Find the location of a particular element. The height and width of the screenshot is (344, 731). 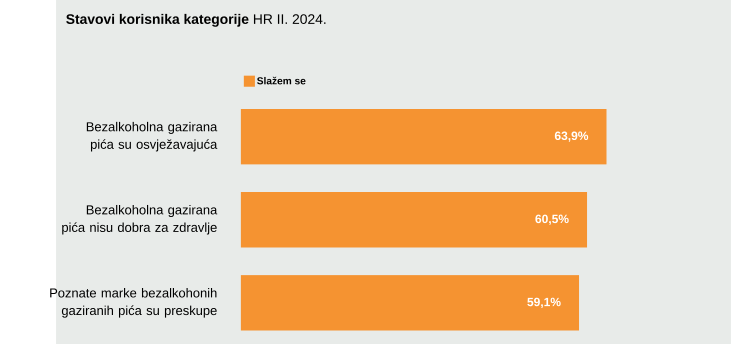

chart-title: Stavovi korisnika kategorije HR II. 2024. is located at coordinates (196, 20).